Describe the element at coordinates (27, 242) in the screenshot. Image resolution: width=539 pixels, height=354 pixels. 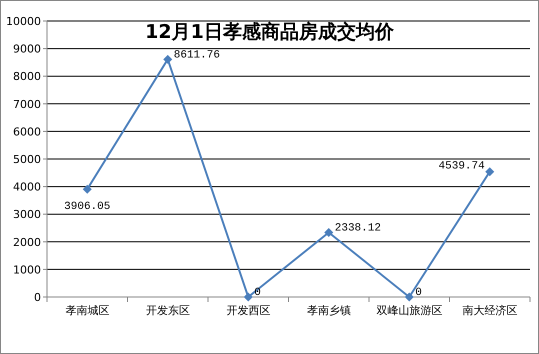
I see `y-tick-label: 2000` at that location.